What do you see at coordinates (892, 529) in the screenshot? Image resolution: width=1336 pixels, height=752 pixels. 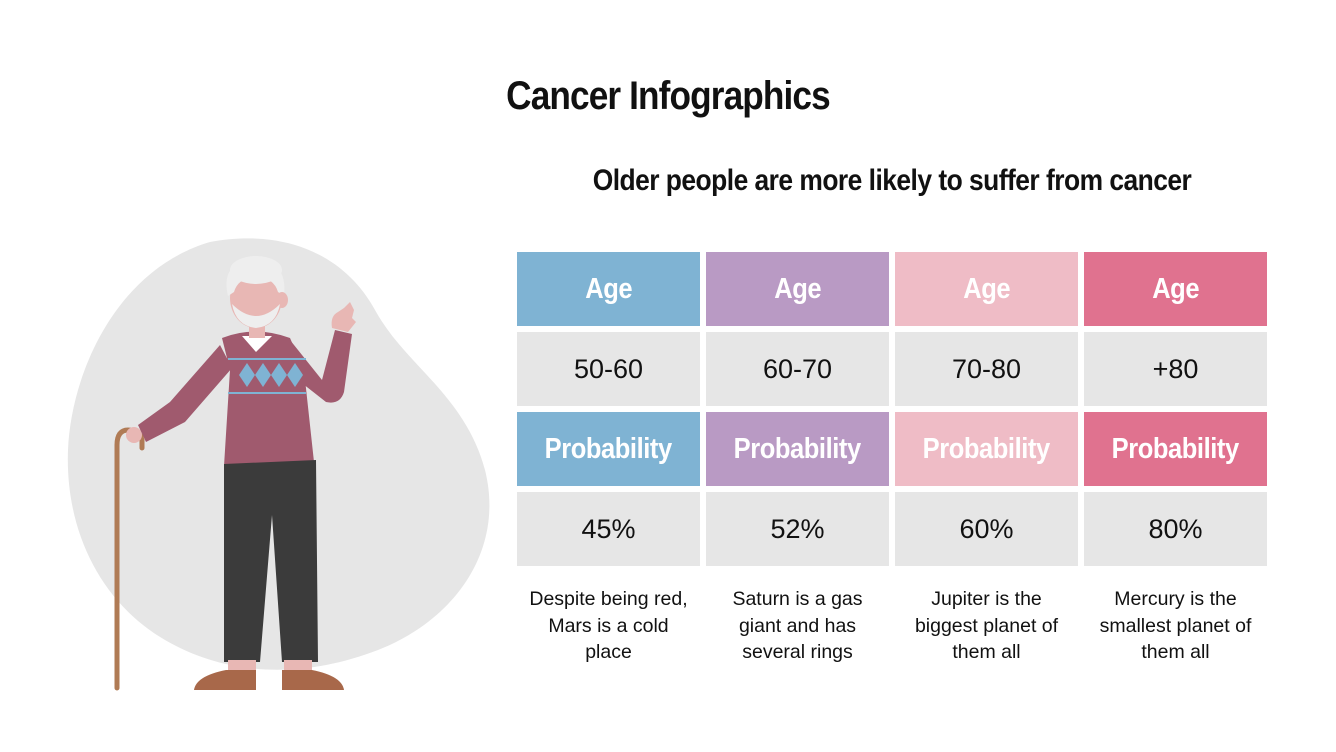 I see `probability-value-row: 45% 52% 60% 80%` at bounding box center [892, 529].